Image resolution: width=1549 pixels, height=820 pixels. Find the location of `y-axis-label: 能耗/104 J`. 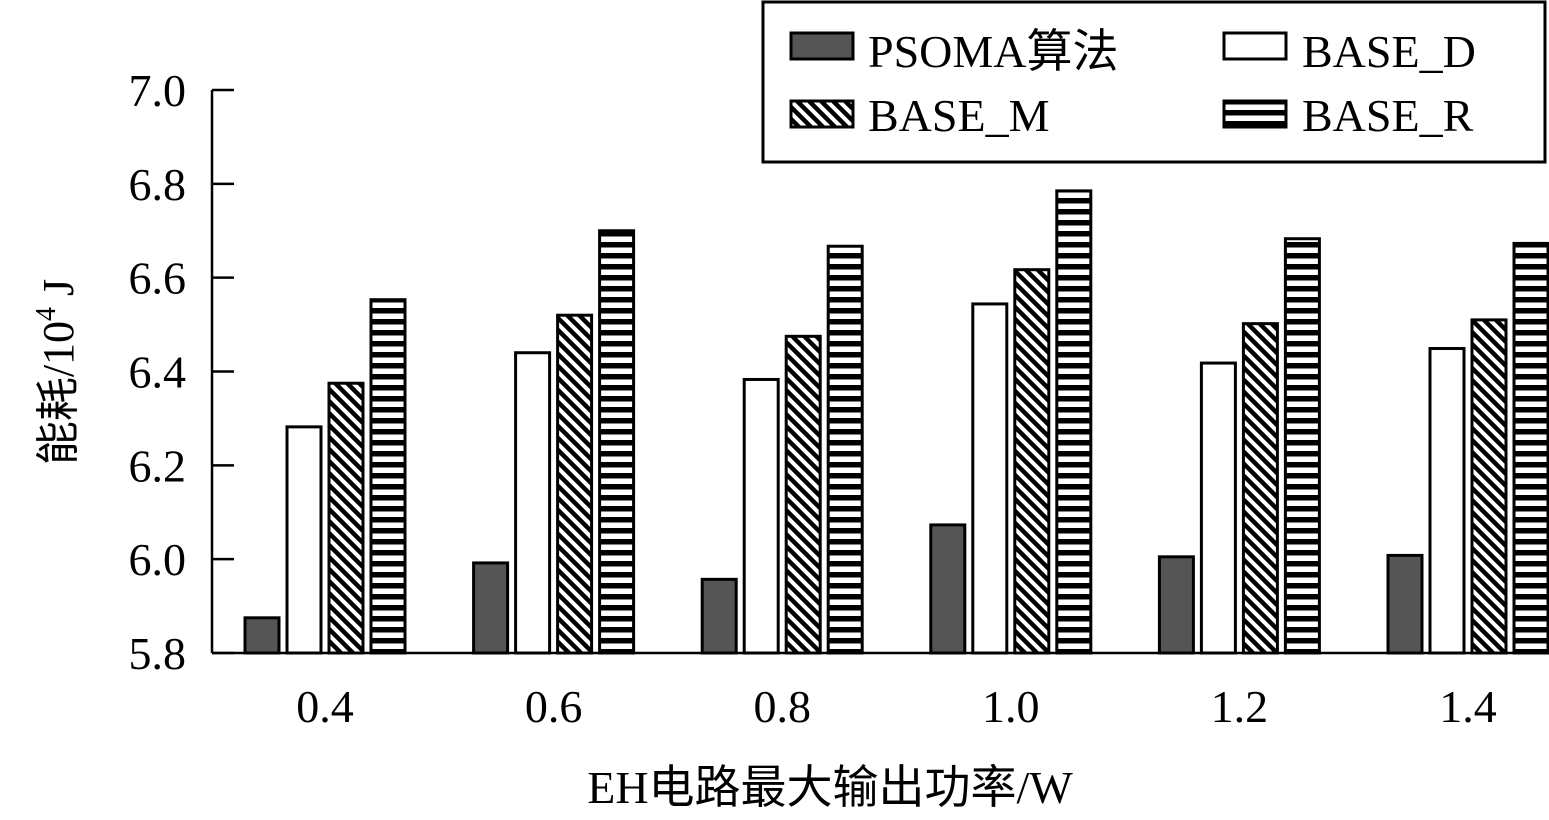

y-axis-label: 能耗/104 J is located at coordinates (57, 372).